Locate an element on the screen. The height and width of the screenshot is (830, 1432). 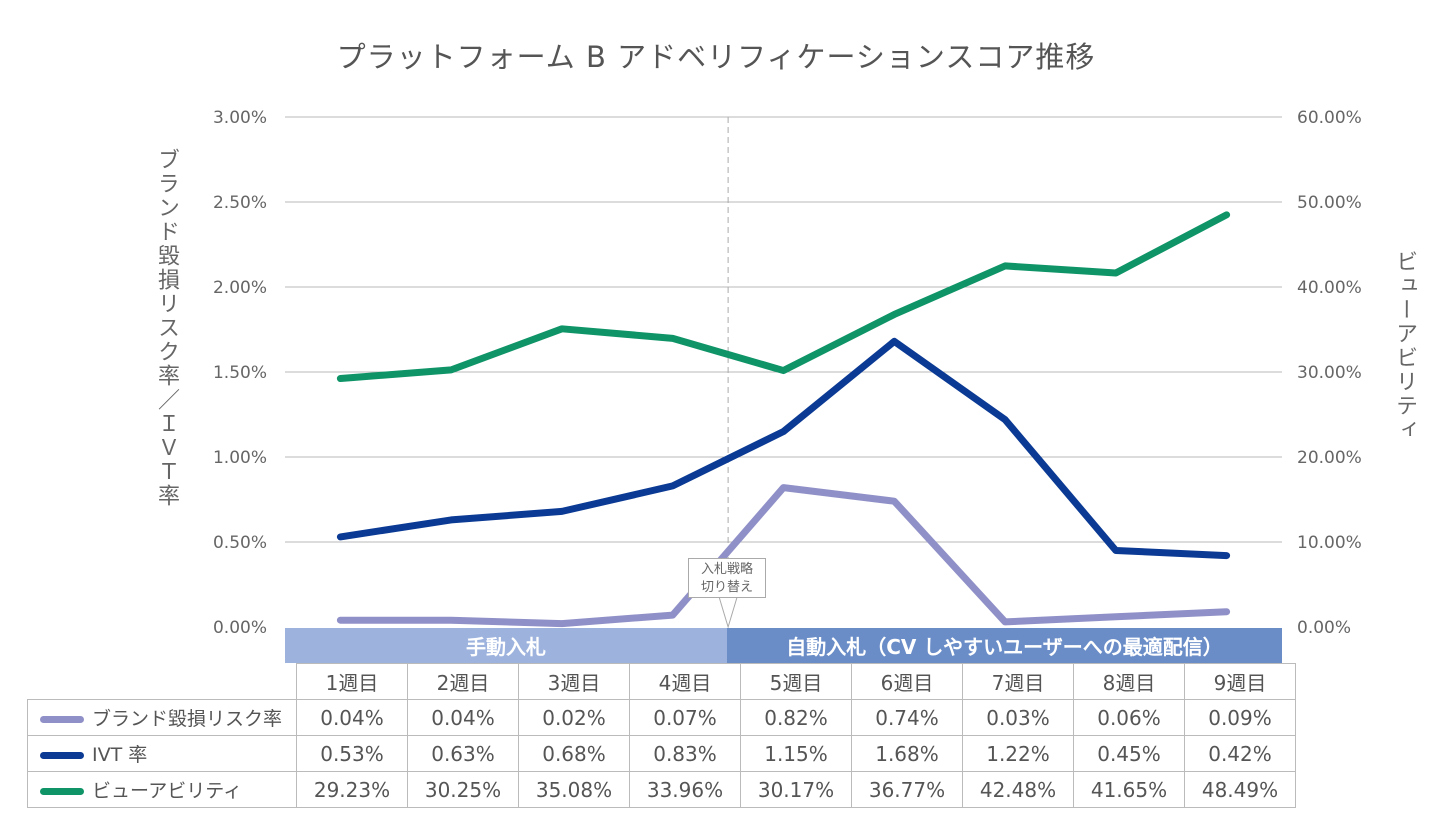
table-cell: 0.82% is located at coordinates (796, 717).